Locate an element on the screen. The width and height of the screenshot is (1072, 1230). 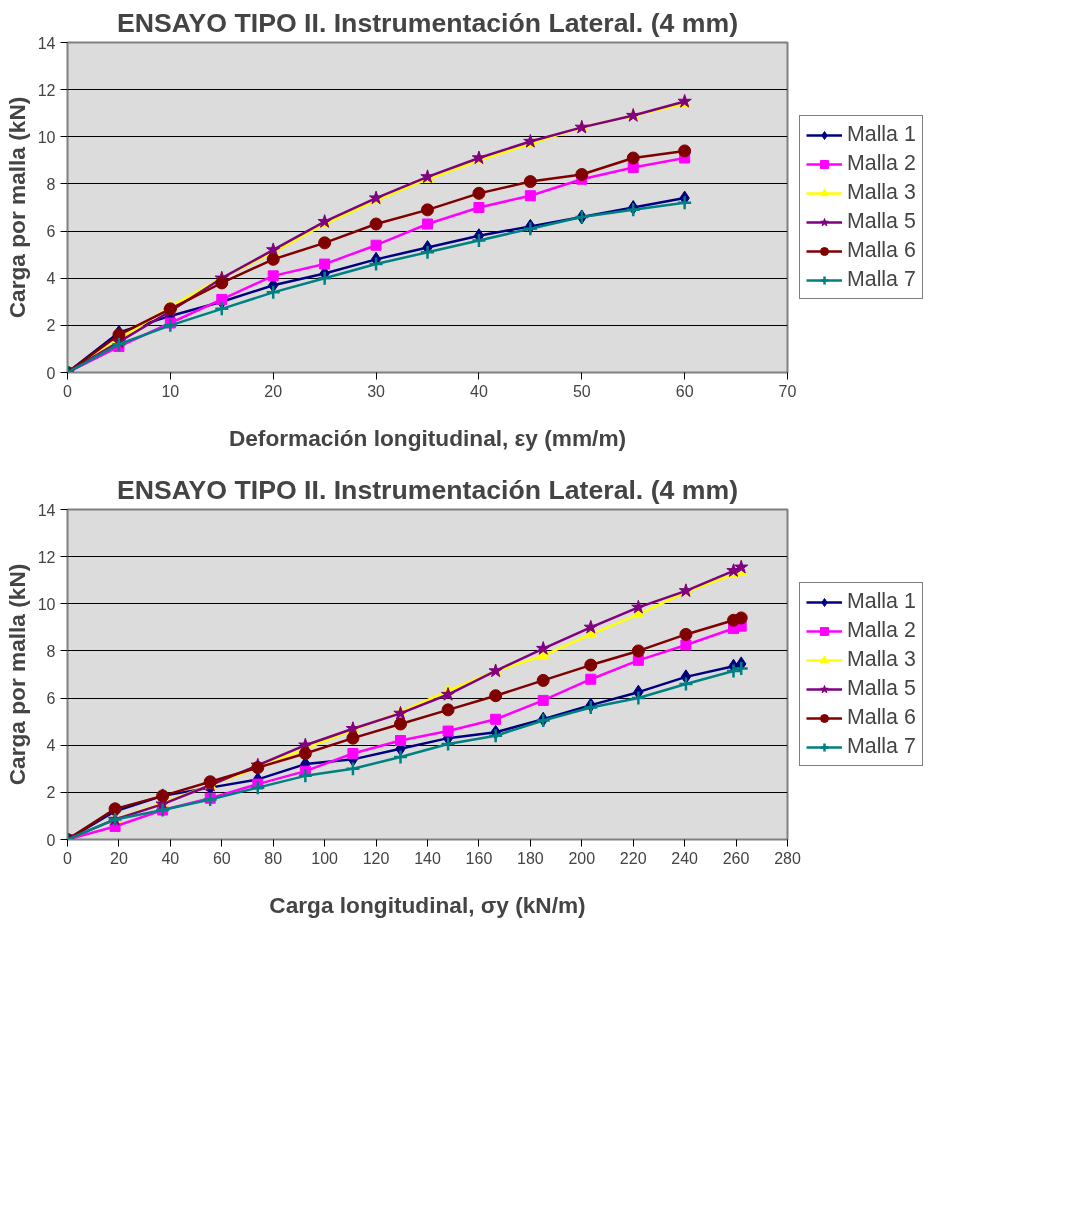
x-tick-label: 10 is located at coordinates (170, 391).